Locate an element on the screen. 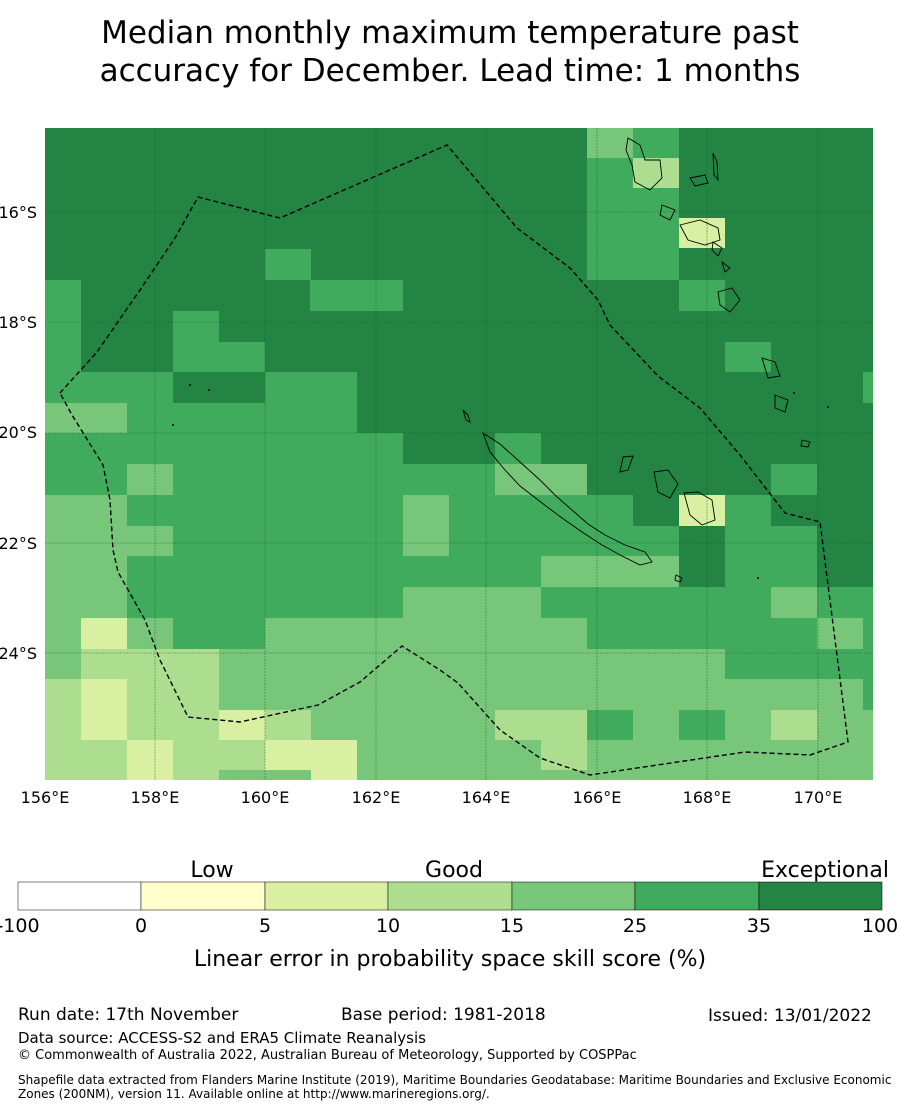 This screenshot has width=900, height=1110. vanuatu-espiritu-santo is located at coordinates (644, 164).